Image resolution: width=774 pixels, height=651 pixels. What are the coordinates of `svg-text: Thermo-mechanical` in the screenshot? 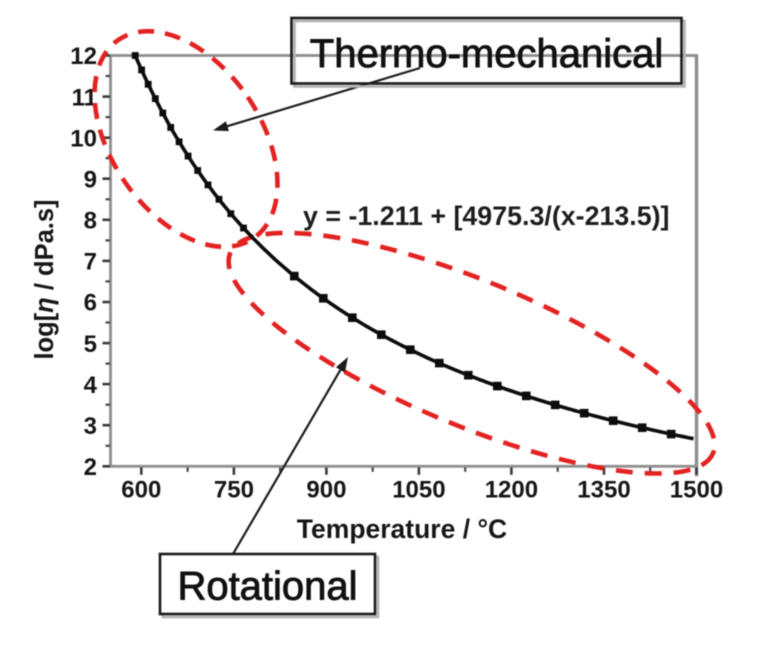 It's located at (486, 54).